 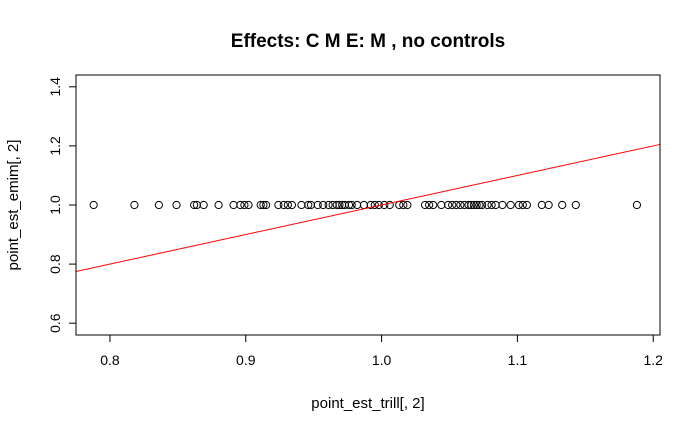 I want to click on x-tick-label: 1.2, so click(x=653, y=360).